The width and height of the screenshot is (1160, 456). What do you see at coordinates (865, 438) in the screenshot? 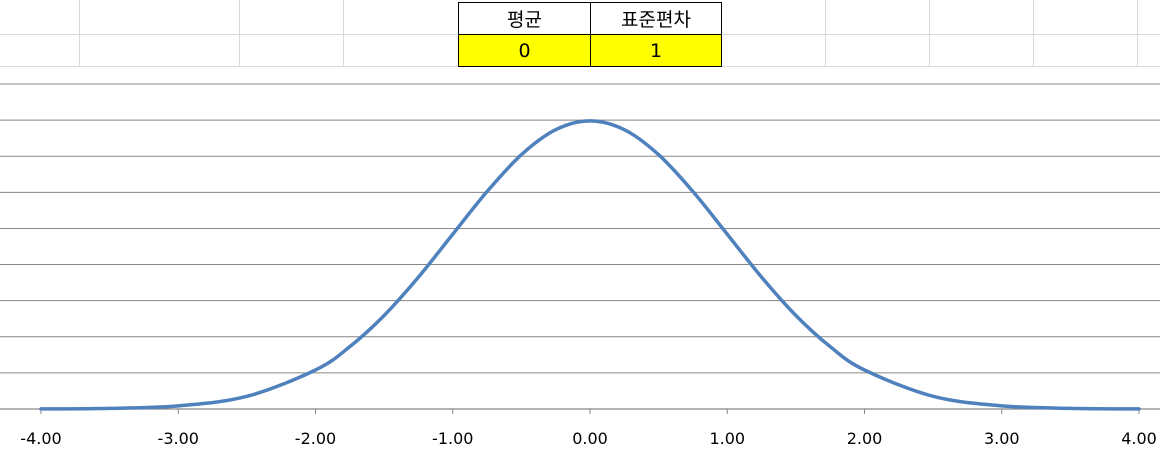
I see `x-tick-label: 2.00` at bounding box center [865, 438].